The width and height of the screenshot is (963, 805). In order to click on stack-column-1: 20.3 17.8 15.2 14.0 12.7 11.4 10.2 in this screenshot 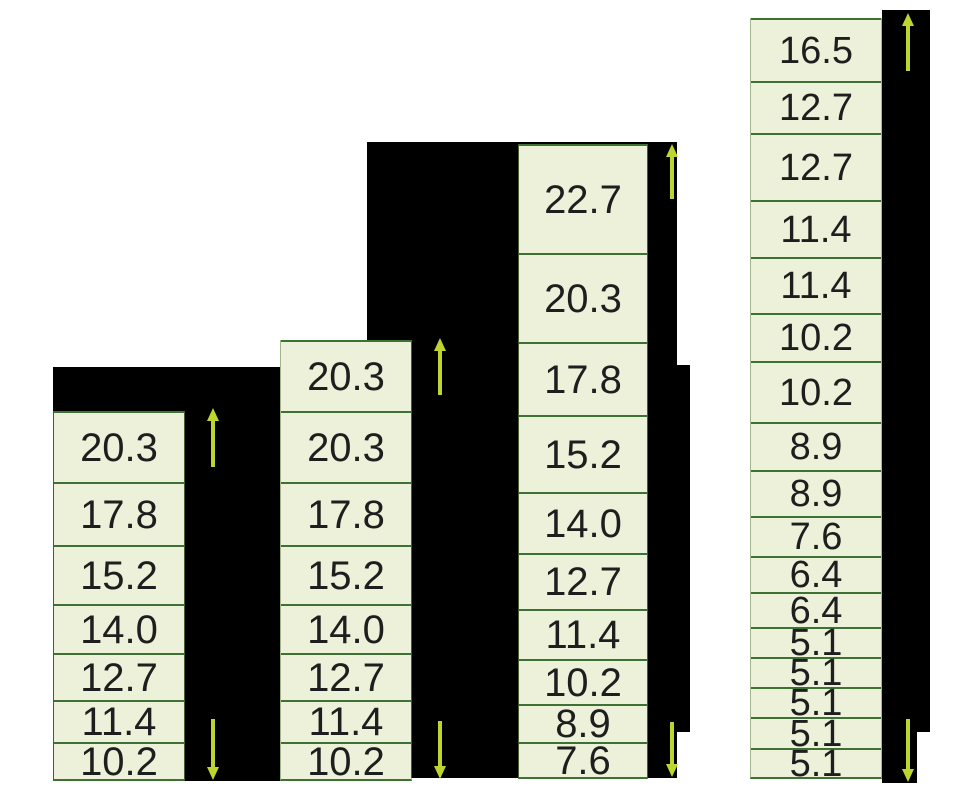, I will do `click(119, 596)`.